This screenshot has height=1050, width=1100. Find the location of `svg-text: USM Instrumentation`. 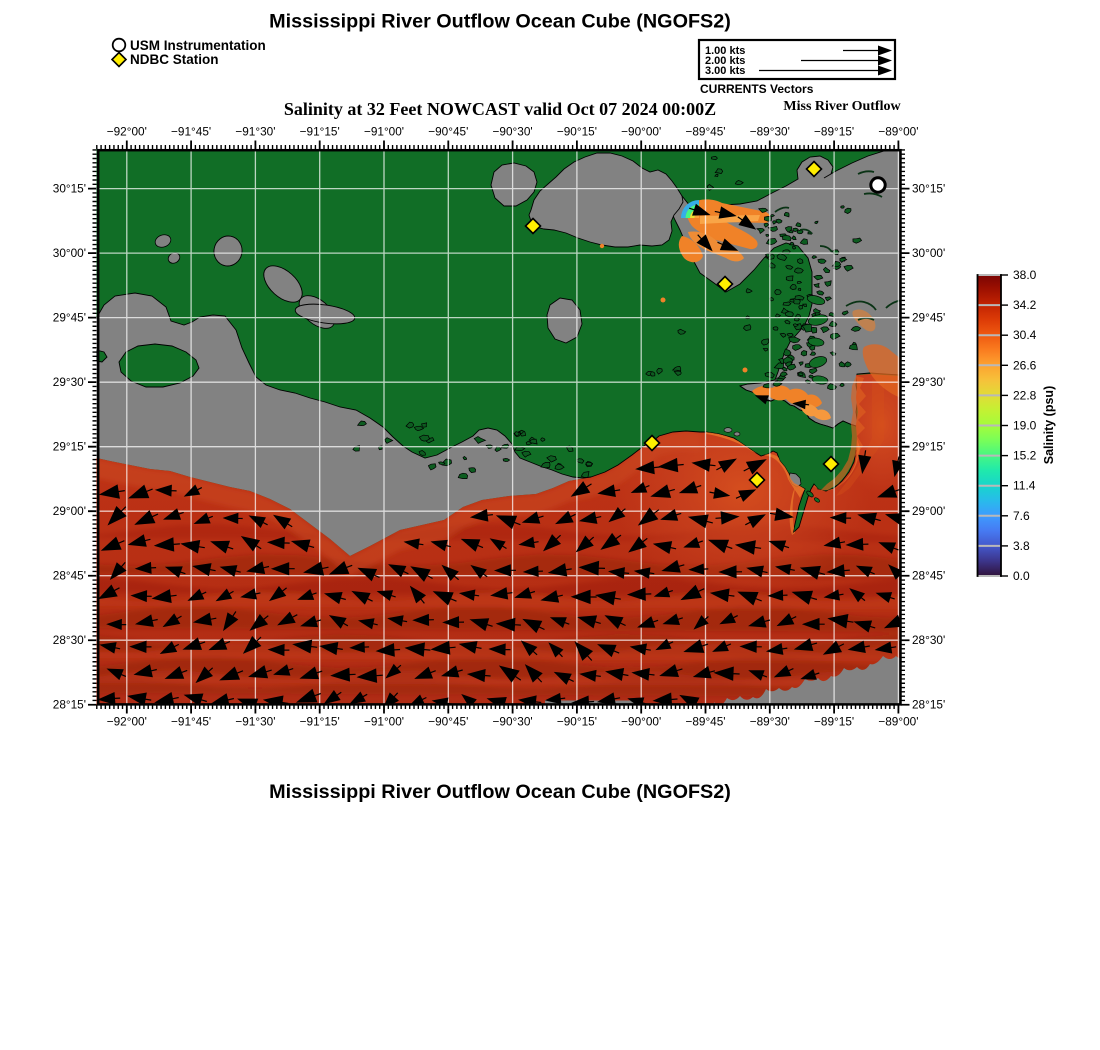

svg-text: USM Instrumentation is located at coordinates (198, 45).